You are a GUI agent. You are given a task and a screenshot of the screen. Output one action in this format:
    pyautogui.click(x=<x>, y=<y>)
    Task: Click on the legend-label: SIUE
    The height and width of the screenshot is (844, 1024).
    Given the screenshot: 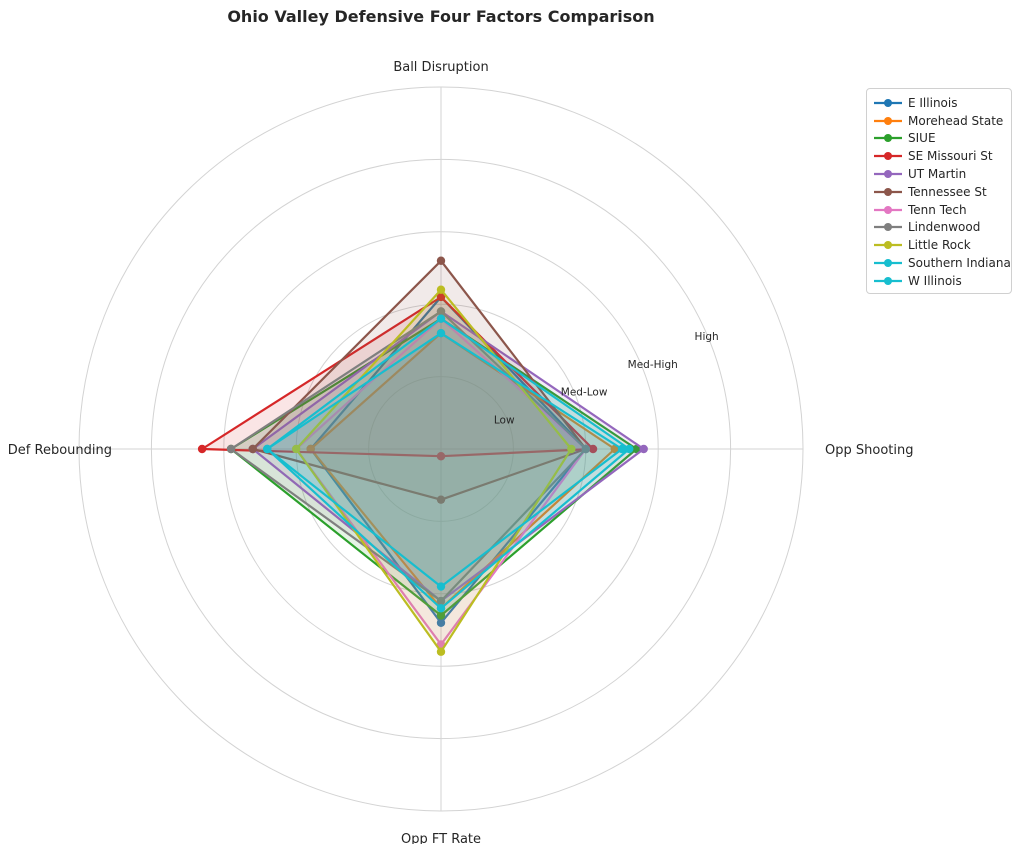 What is the action you would take?
    pyautogui.click(x=922, y=138)
    